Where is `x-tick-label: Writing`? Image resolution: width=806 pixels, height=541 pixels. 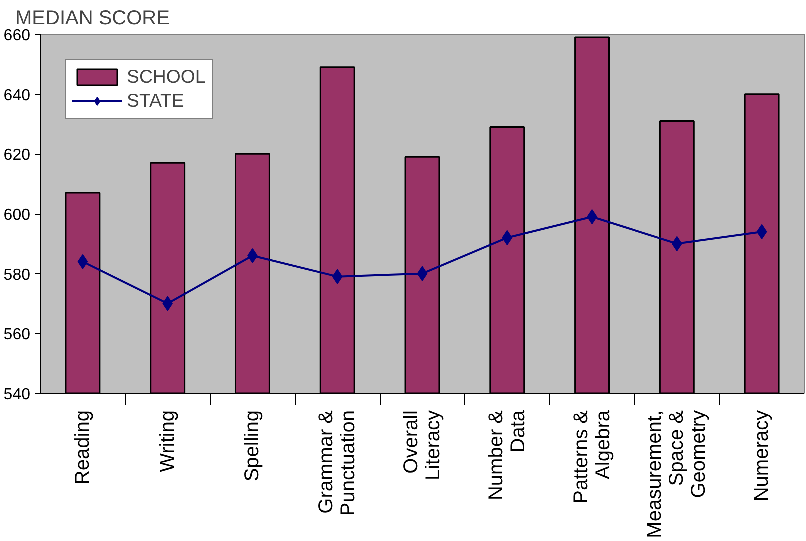 x-tick-label: Writing is located at coordinates (167, 441).